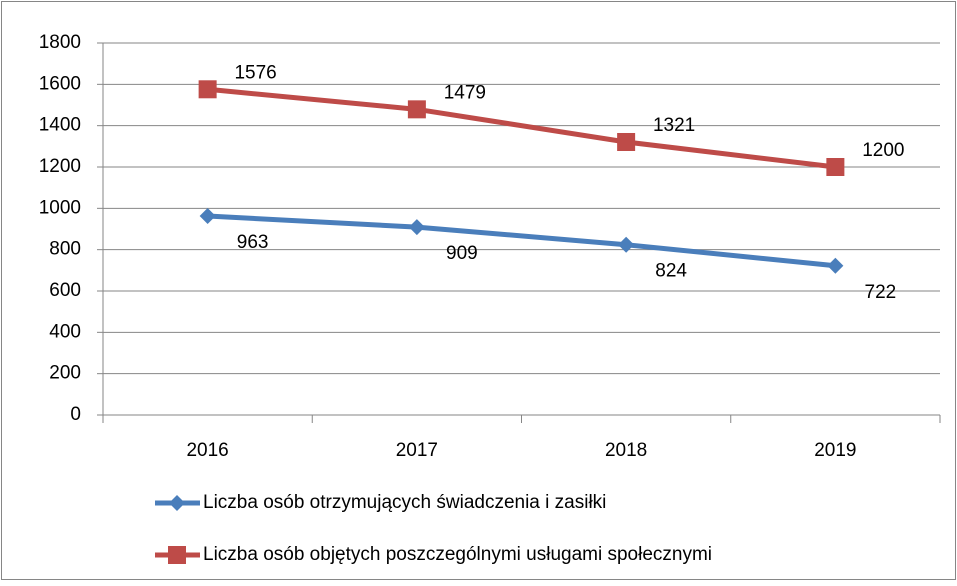 This screenshot has height=586, width=957. Describe the element at coordinates (626, 450) in the screenshot. I see `x-tick-label: 2018` at that location.